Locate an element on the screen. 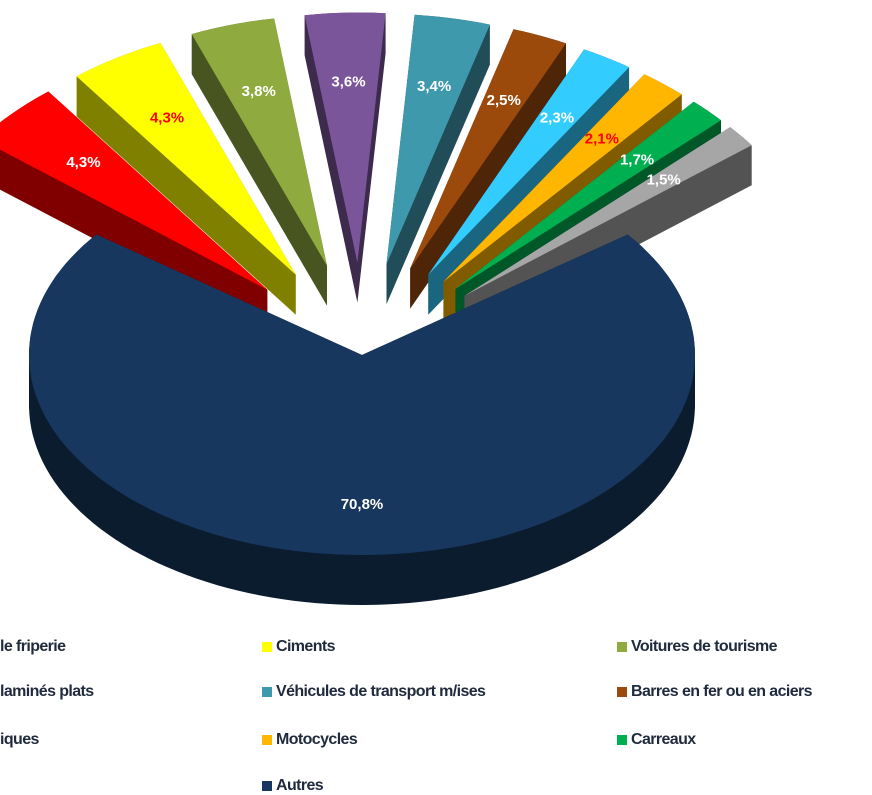  value-label: 1,7% is located at coordinates (637, 160).